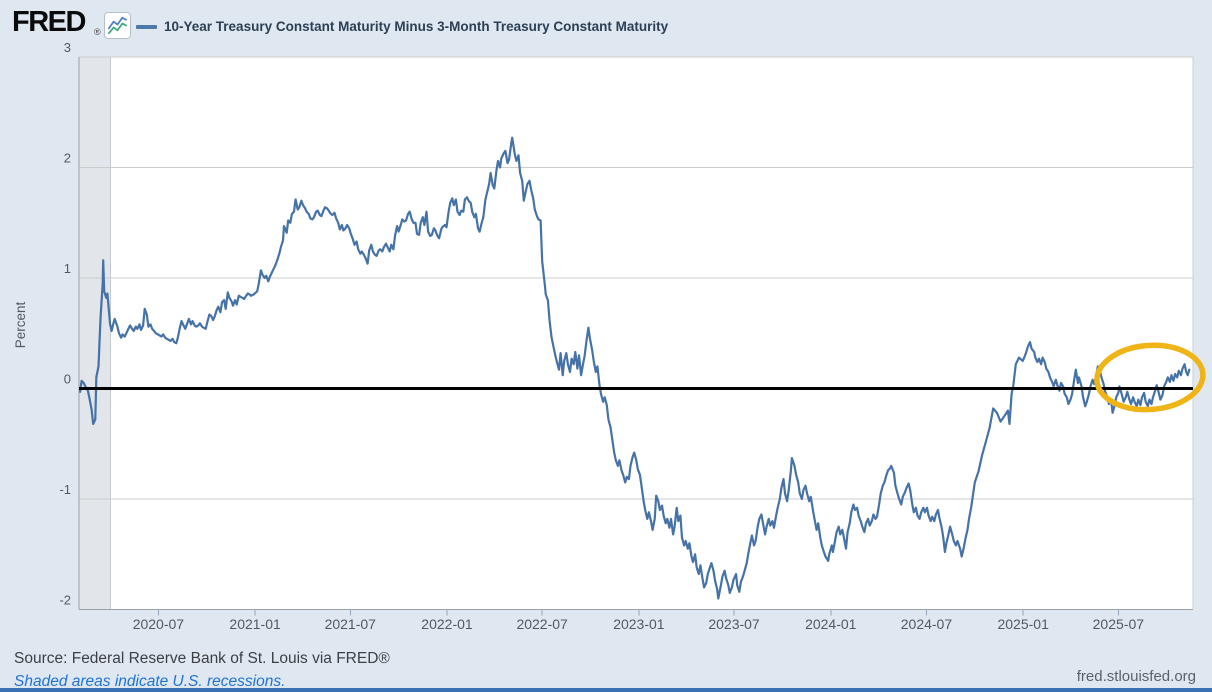  I want to click on x-tick-label: 2024-07, so click(927, 624).